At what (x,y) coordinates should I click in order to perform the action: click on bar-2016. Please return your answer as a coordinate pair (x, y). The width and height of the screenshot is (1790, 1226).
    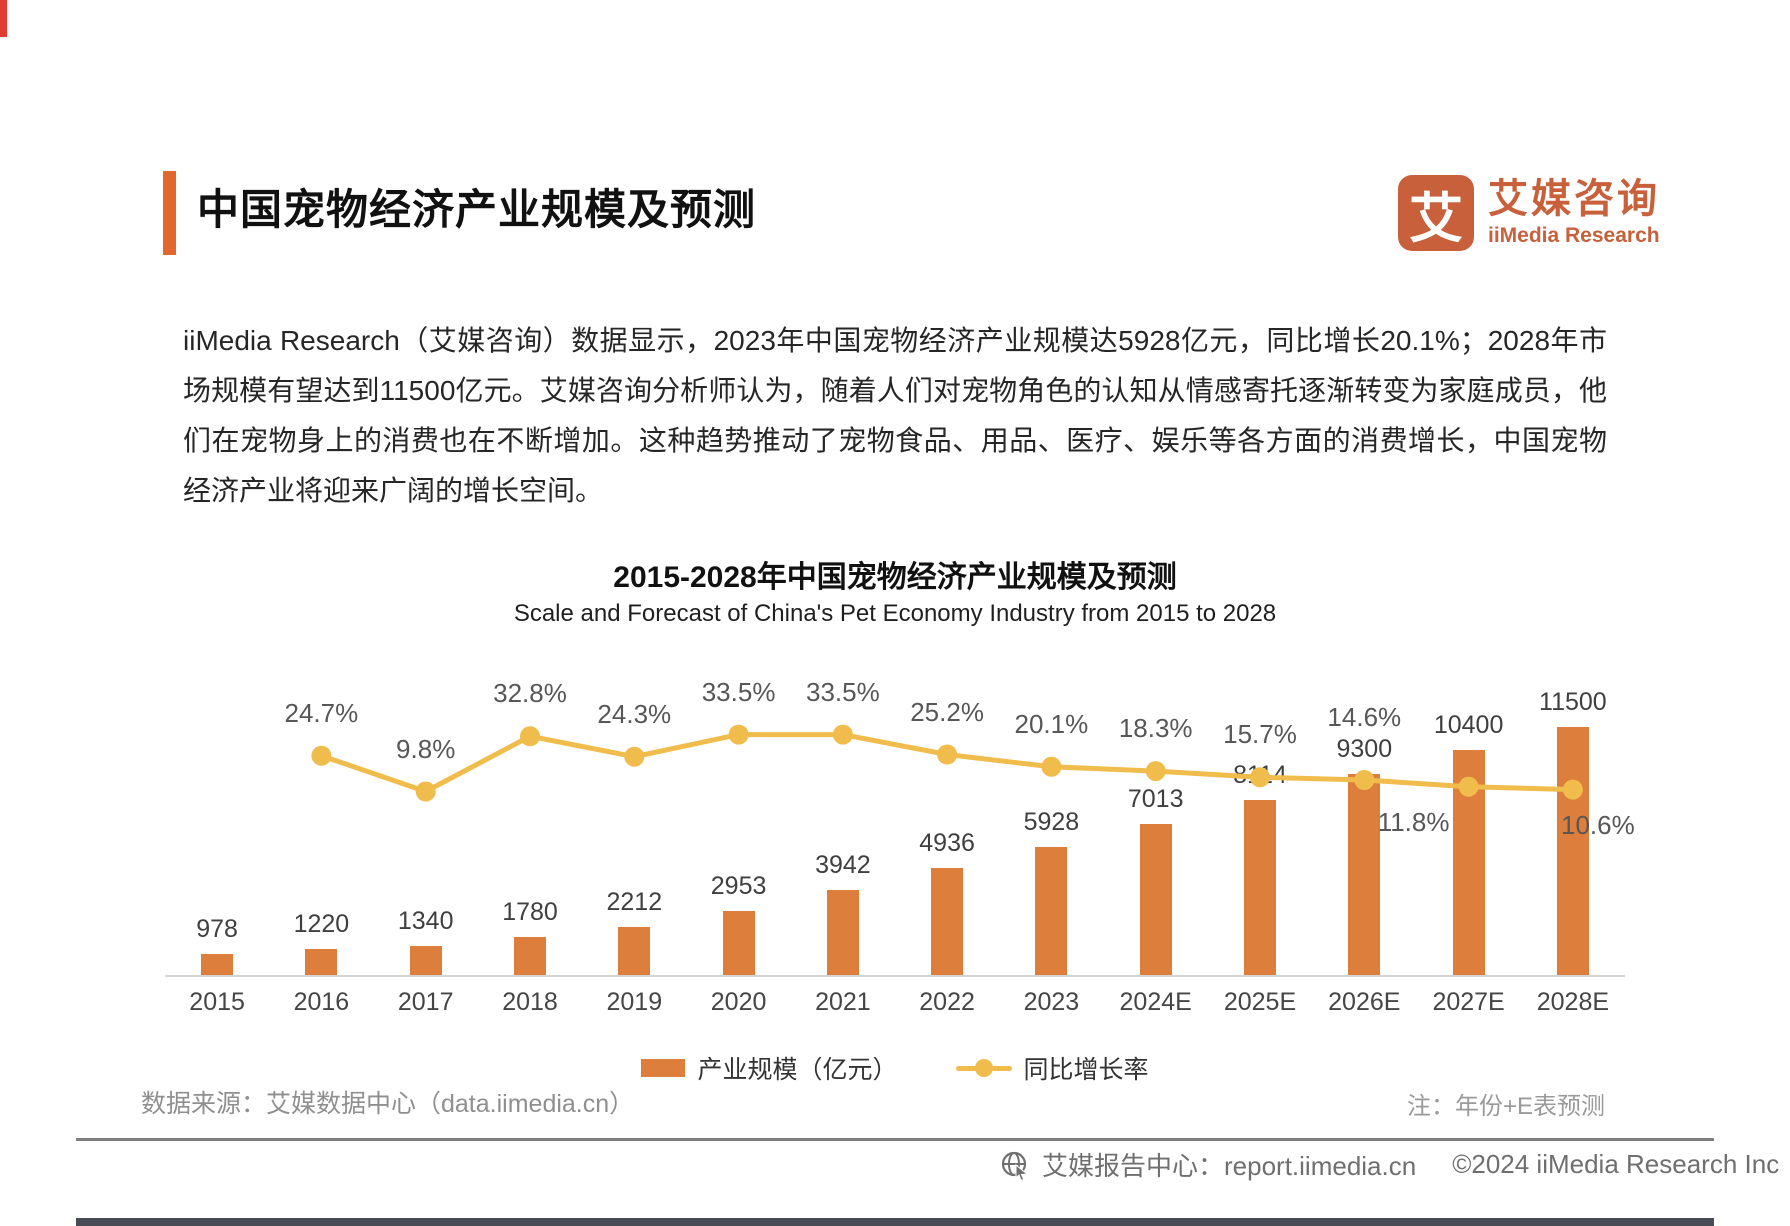
    Looking at the image, I should click on (321, 962).